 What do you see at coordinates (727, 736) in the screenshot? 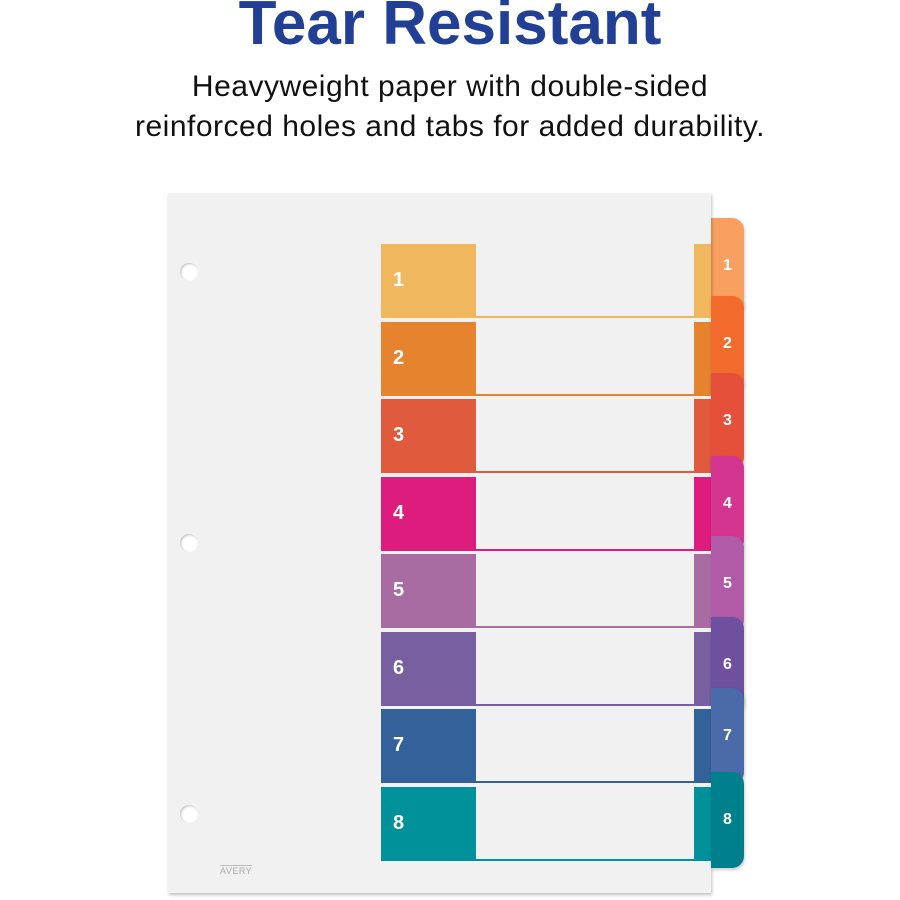
I see `divider-tab-7: 7` at bounding box center [727, 736].